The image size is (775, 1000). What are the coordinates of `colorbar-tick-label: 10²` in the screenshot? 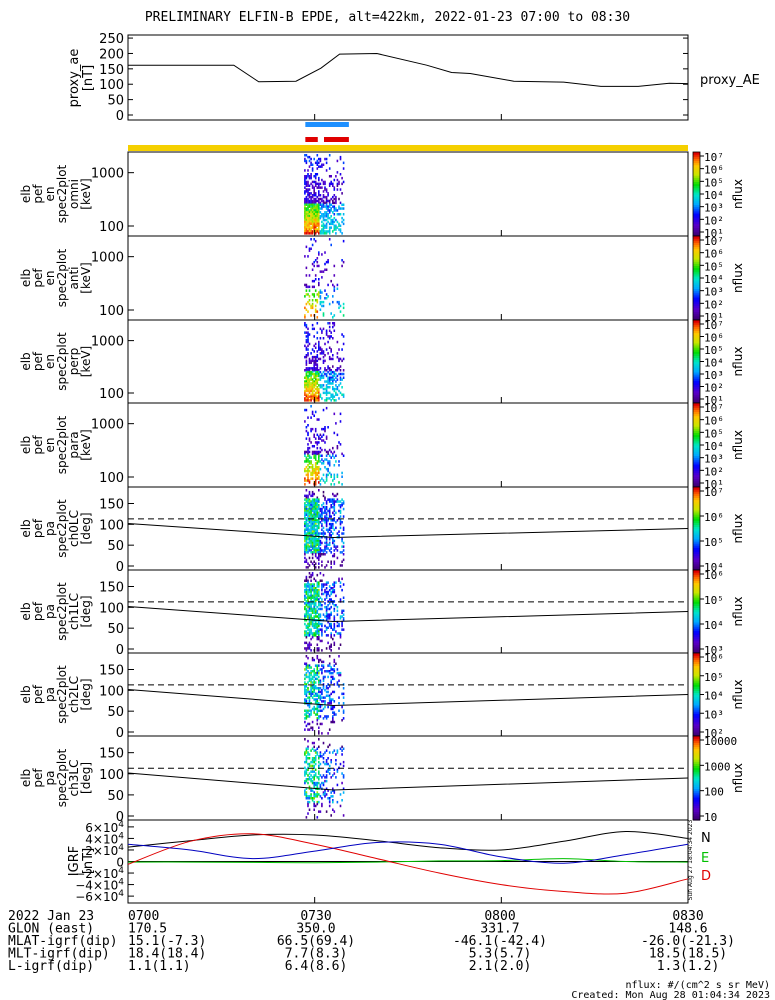 It's located at (714, 304).